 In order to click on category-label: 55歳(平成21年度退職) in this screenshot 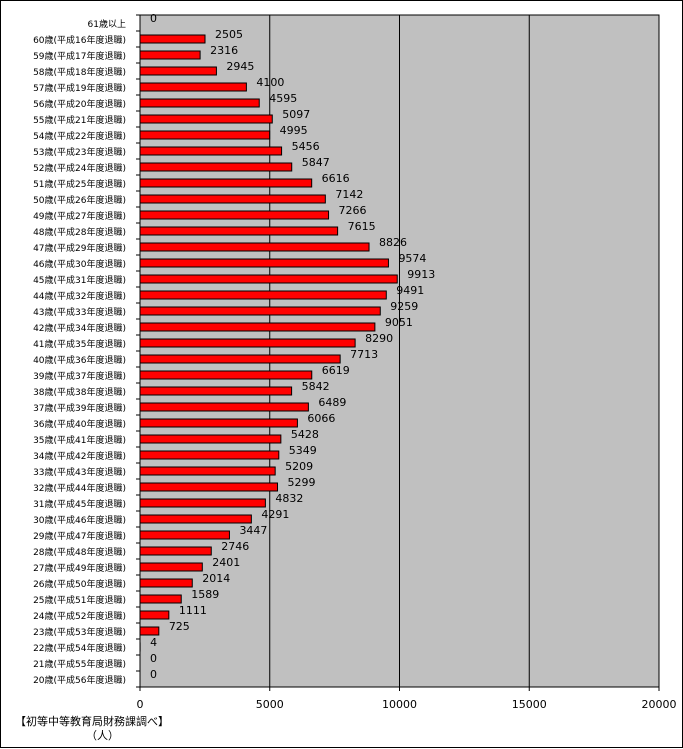, I will do `click(79, 120)`.